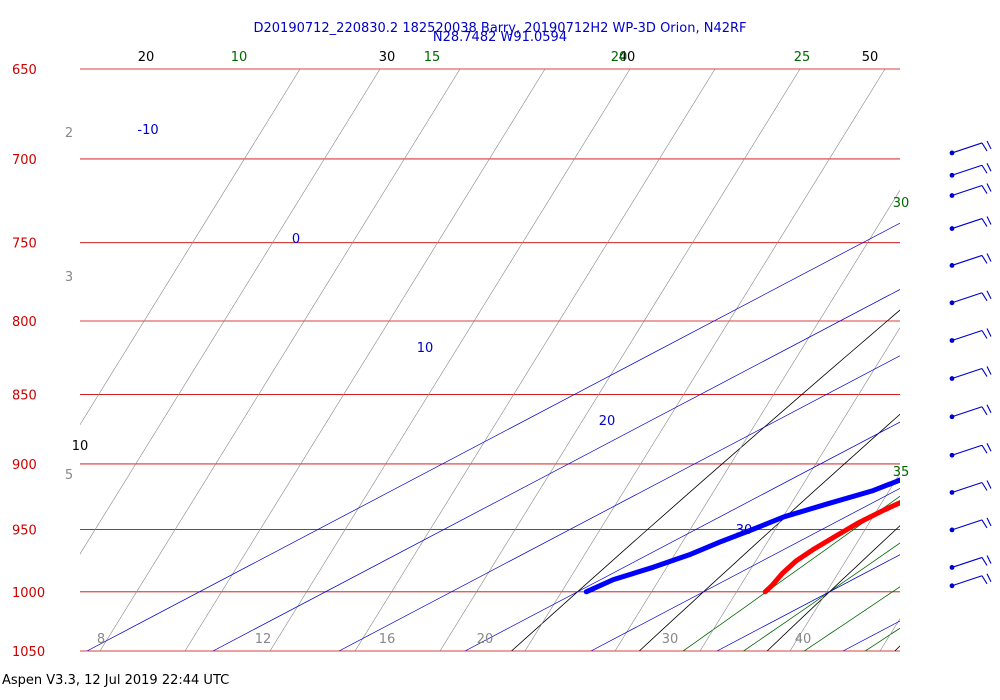 Image resolution: width=1000 pixels, height=700 pixels. Describe the element at coordinates (627, 57) in the screenshot. I see `dry-adiabat-label: 40` at that location.